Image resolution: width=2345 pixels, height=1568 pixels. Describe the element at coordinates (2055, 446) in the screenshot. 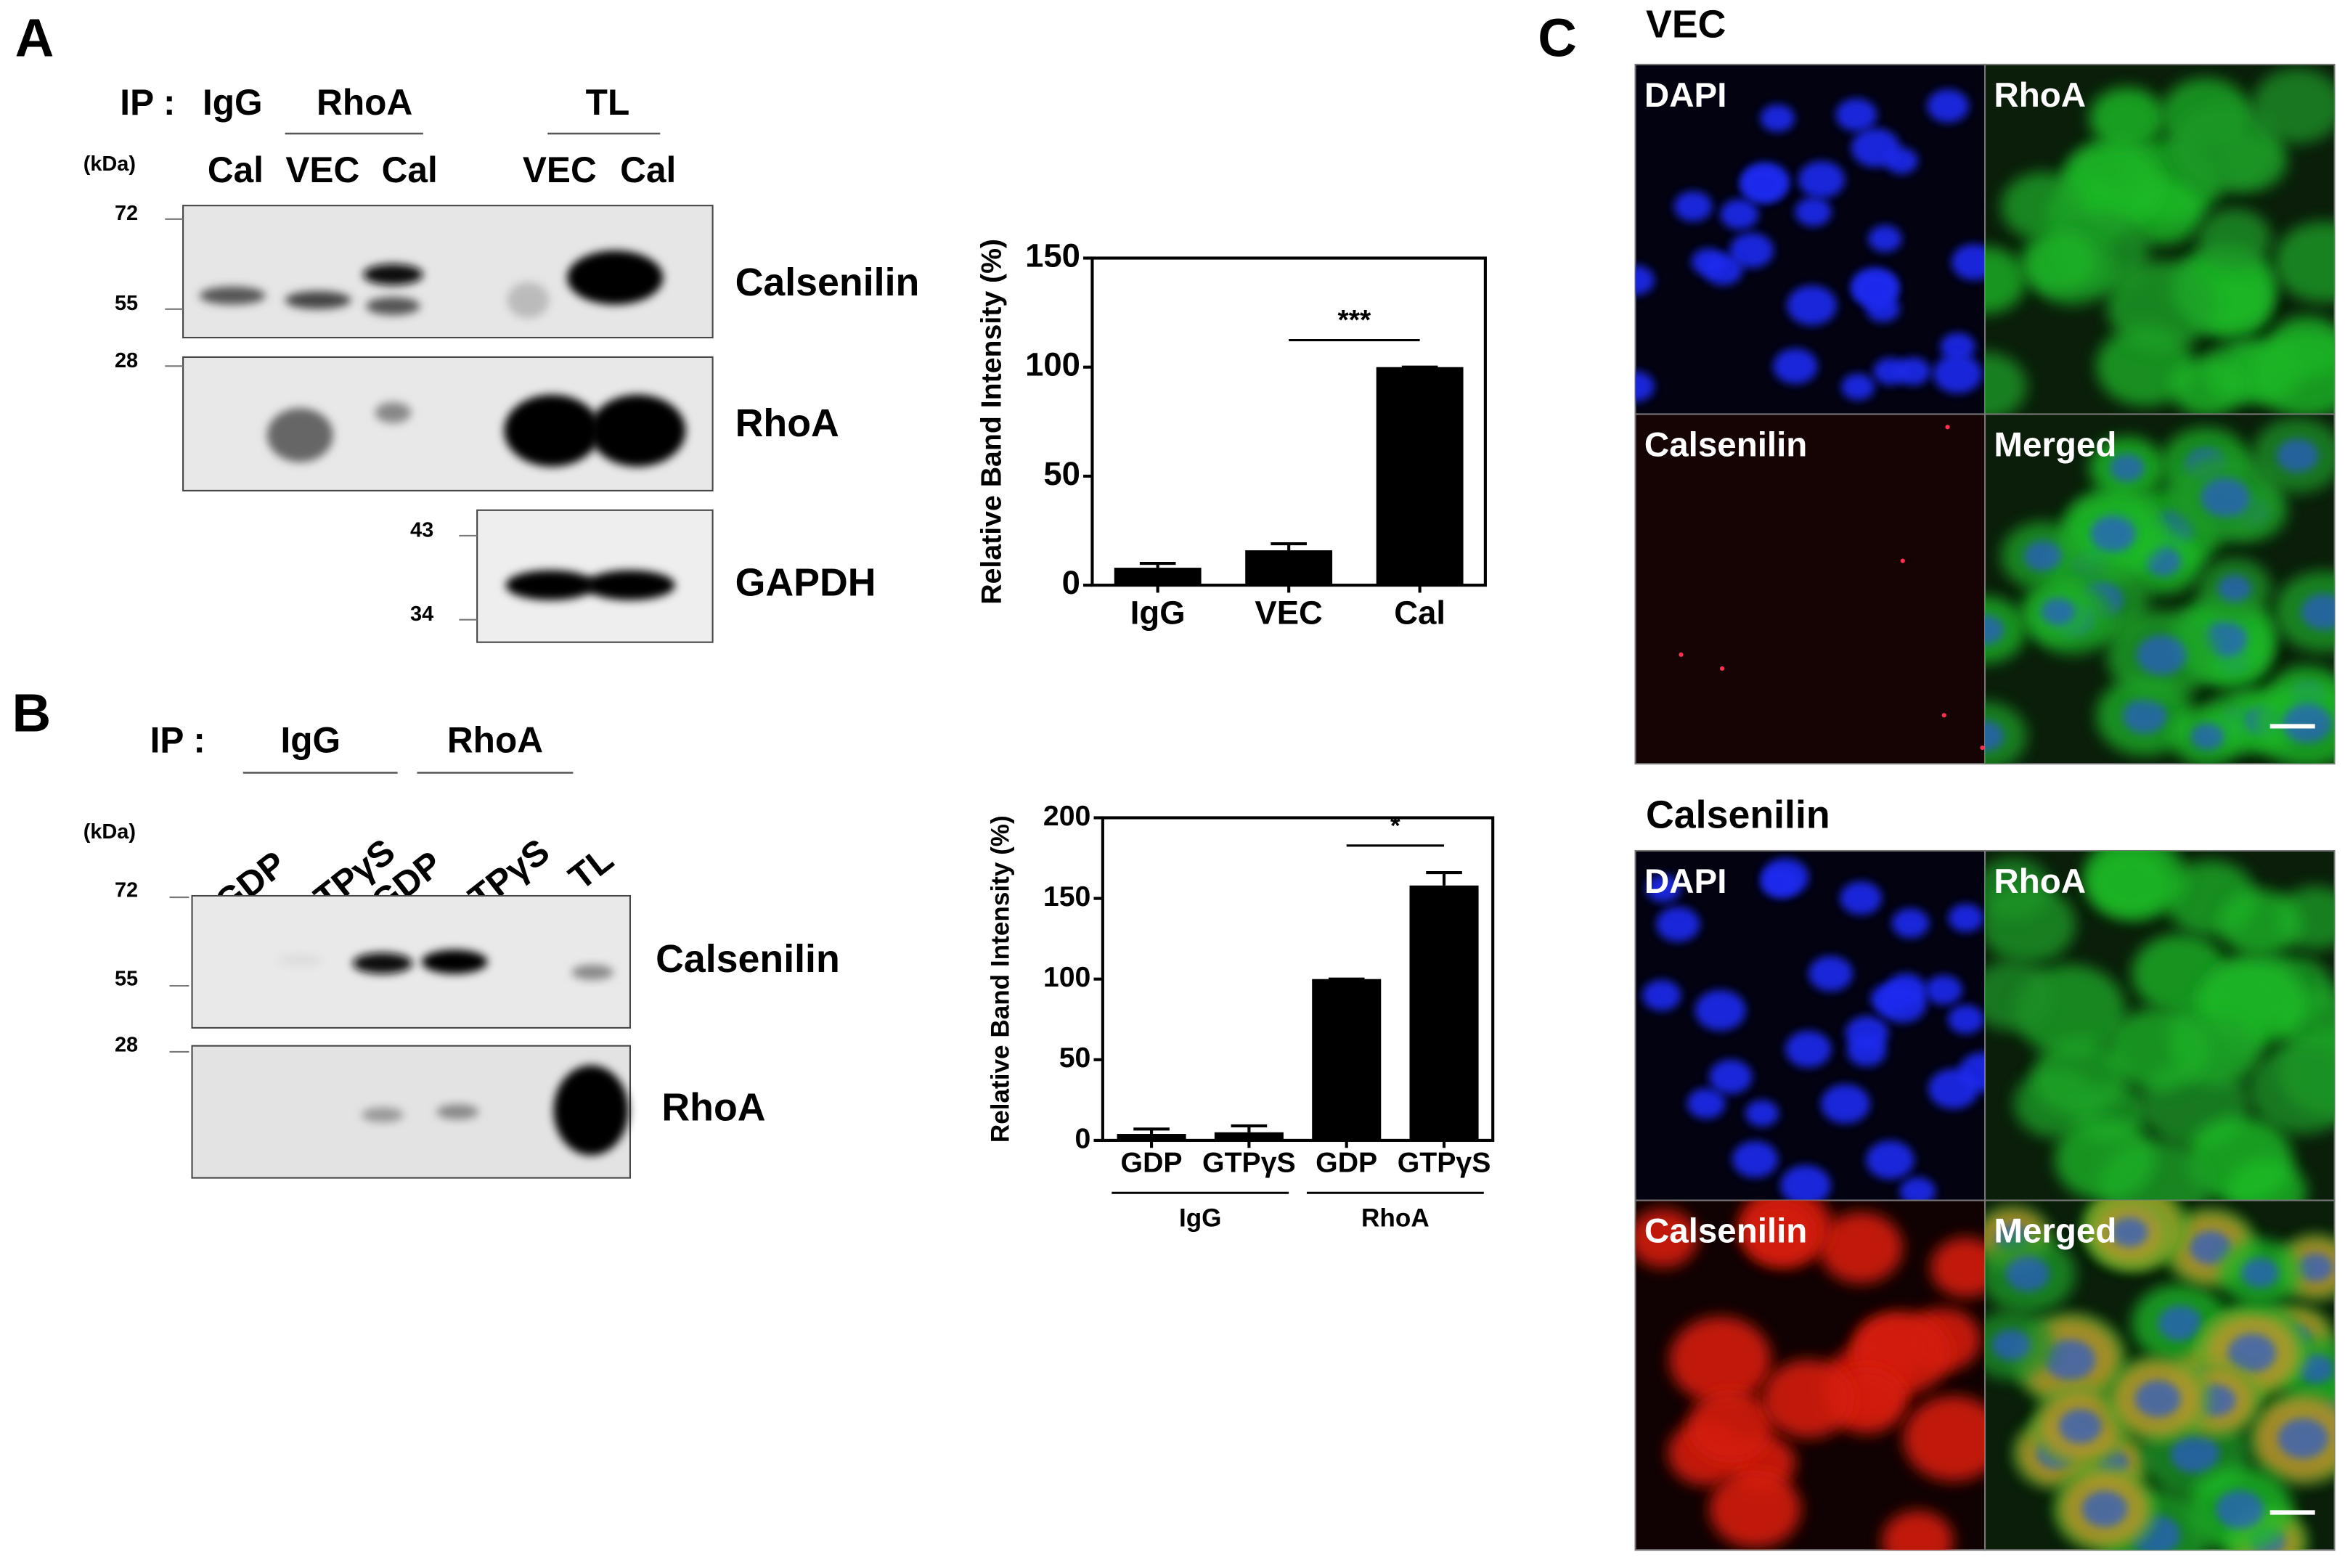

I see `channel-label: Merged` at that location.